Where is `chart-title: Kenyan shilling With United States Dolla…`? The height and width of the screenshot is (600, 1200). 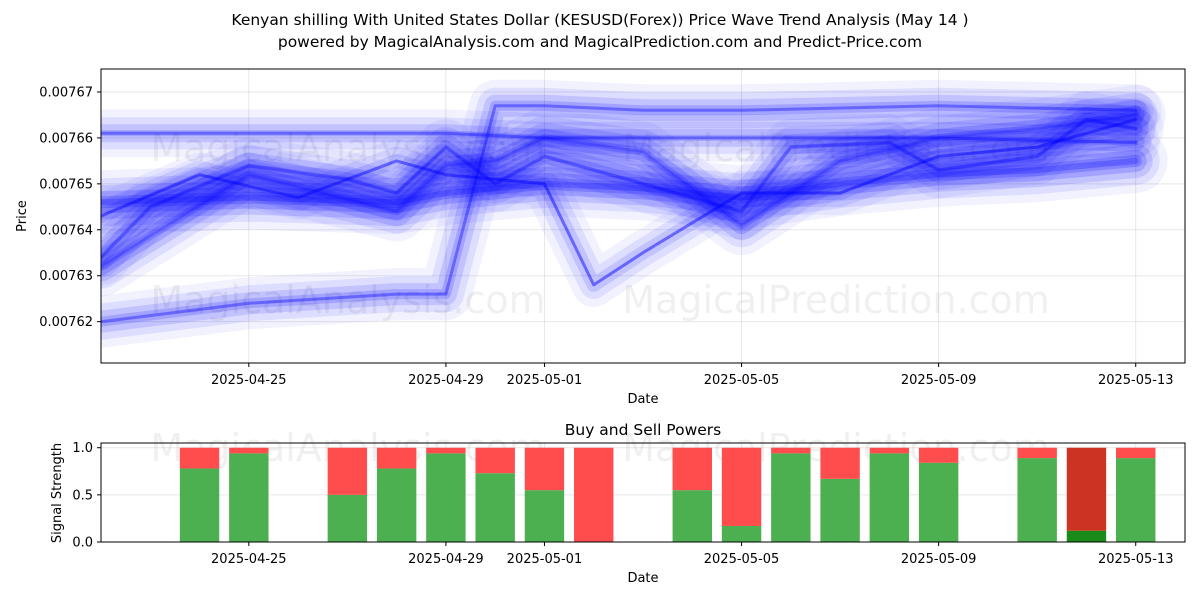
chart-title: Kenyan shilling With United States Dolla… is located at coordinates (599, 20).